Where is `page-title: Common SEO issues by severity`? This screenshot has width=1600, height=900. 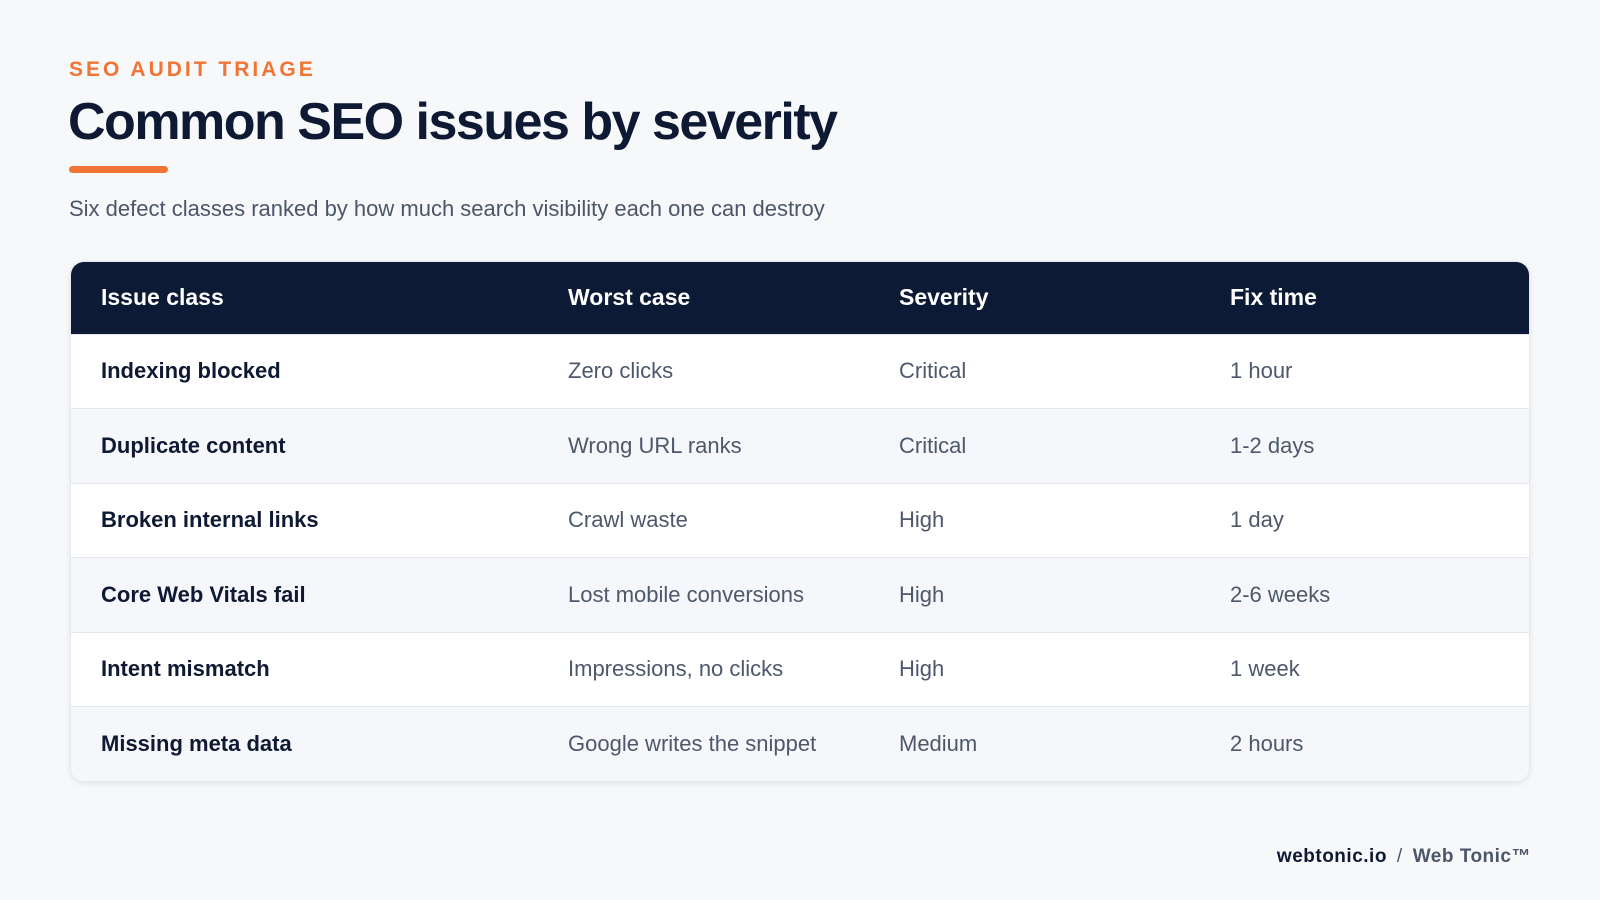
page-title: Common SEO issues by severity is located at coordinates (453, 122).